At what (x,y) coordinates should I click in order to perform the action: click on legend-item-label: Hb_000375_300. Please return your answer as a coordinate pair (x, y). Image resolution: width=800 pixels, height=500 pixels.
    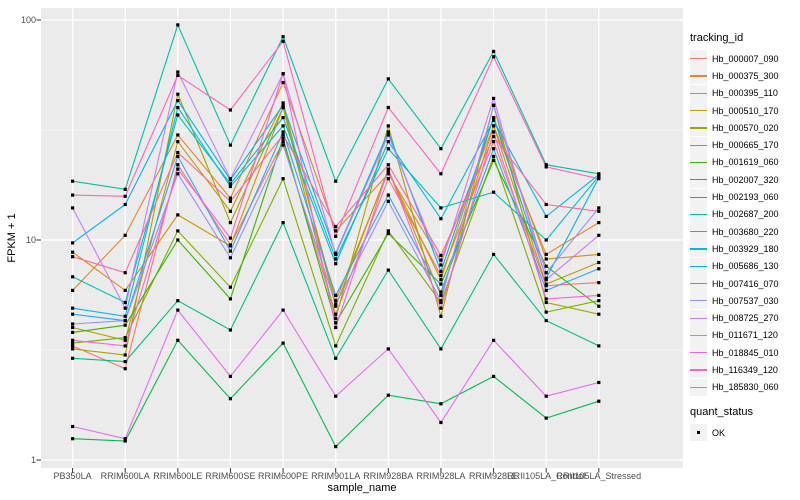
    Looking at the image, I should click on (745, 75).